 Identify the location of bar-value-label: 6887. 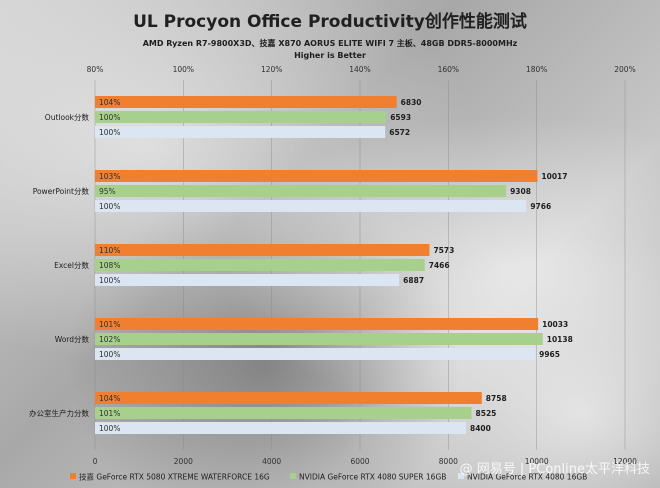
(413, 280).